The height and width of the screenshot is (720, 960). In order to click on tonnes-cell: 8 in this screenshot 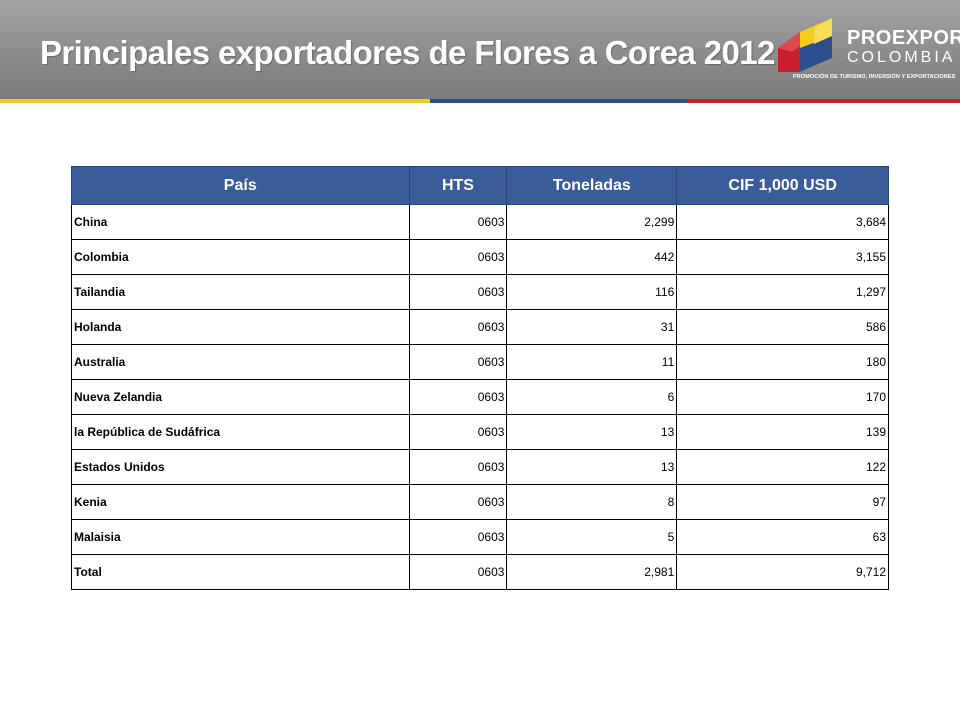, I will do `click(592, 502)`.